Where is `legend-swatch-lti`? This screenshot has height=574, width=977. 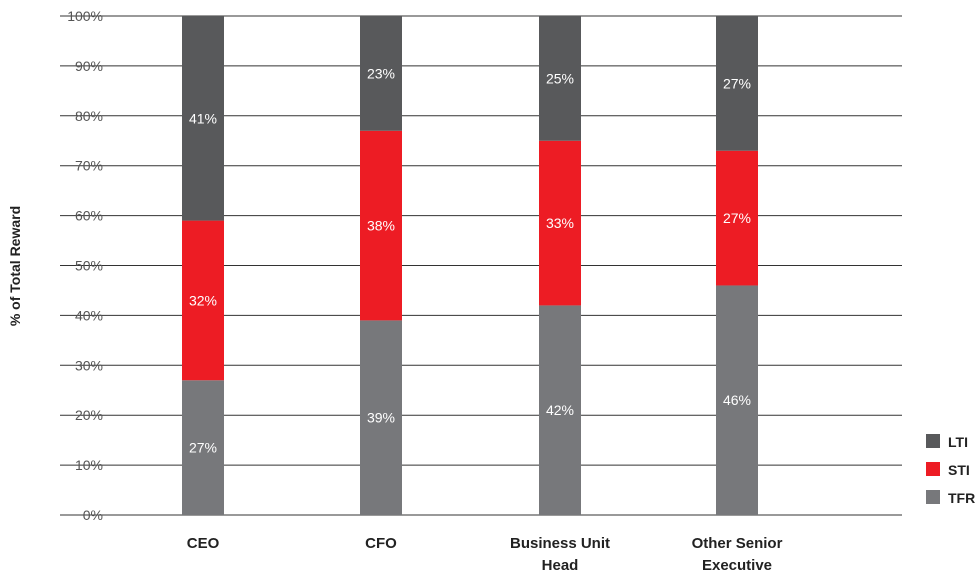 legend-swatch-lti is located at coordinates (933, 441).